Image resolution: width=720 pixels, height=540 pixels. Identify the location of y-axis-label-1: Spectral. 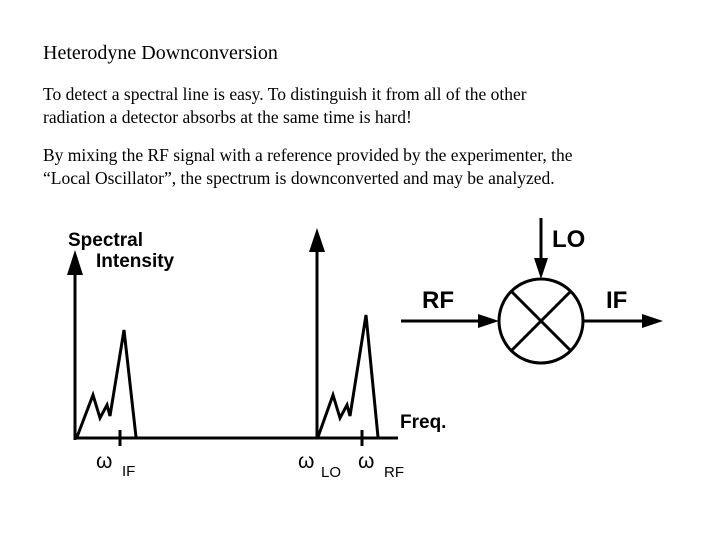
(105, 240).